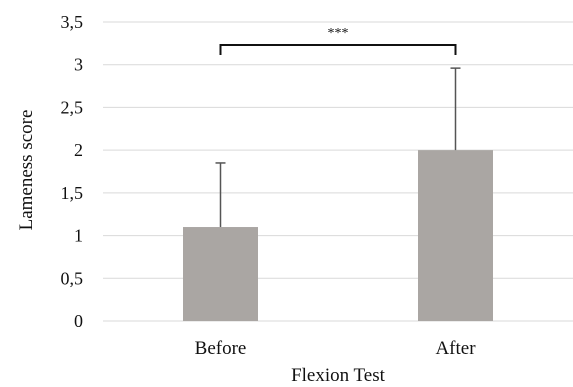  I want to click on x-category-label: After, so click(455, 348).